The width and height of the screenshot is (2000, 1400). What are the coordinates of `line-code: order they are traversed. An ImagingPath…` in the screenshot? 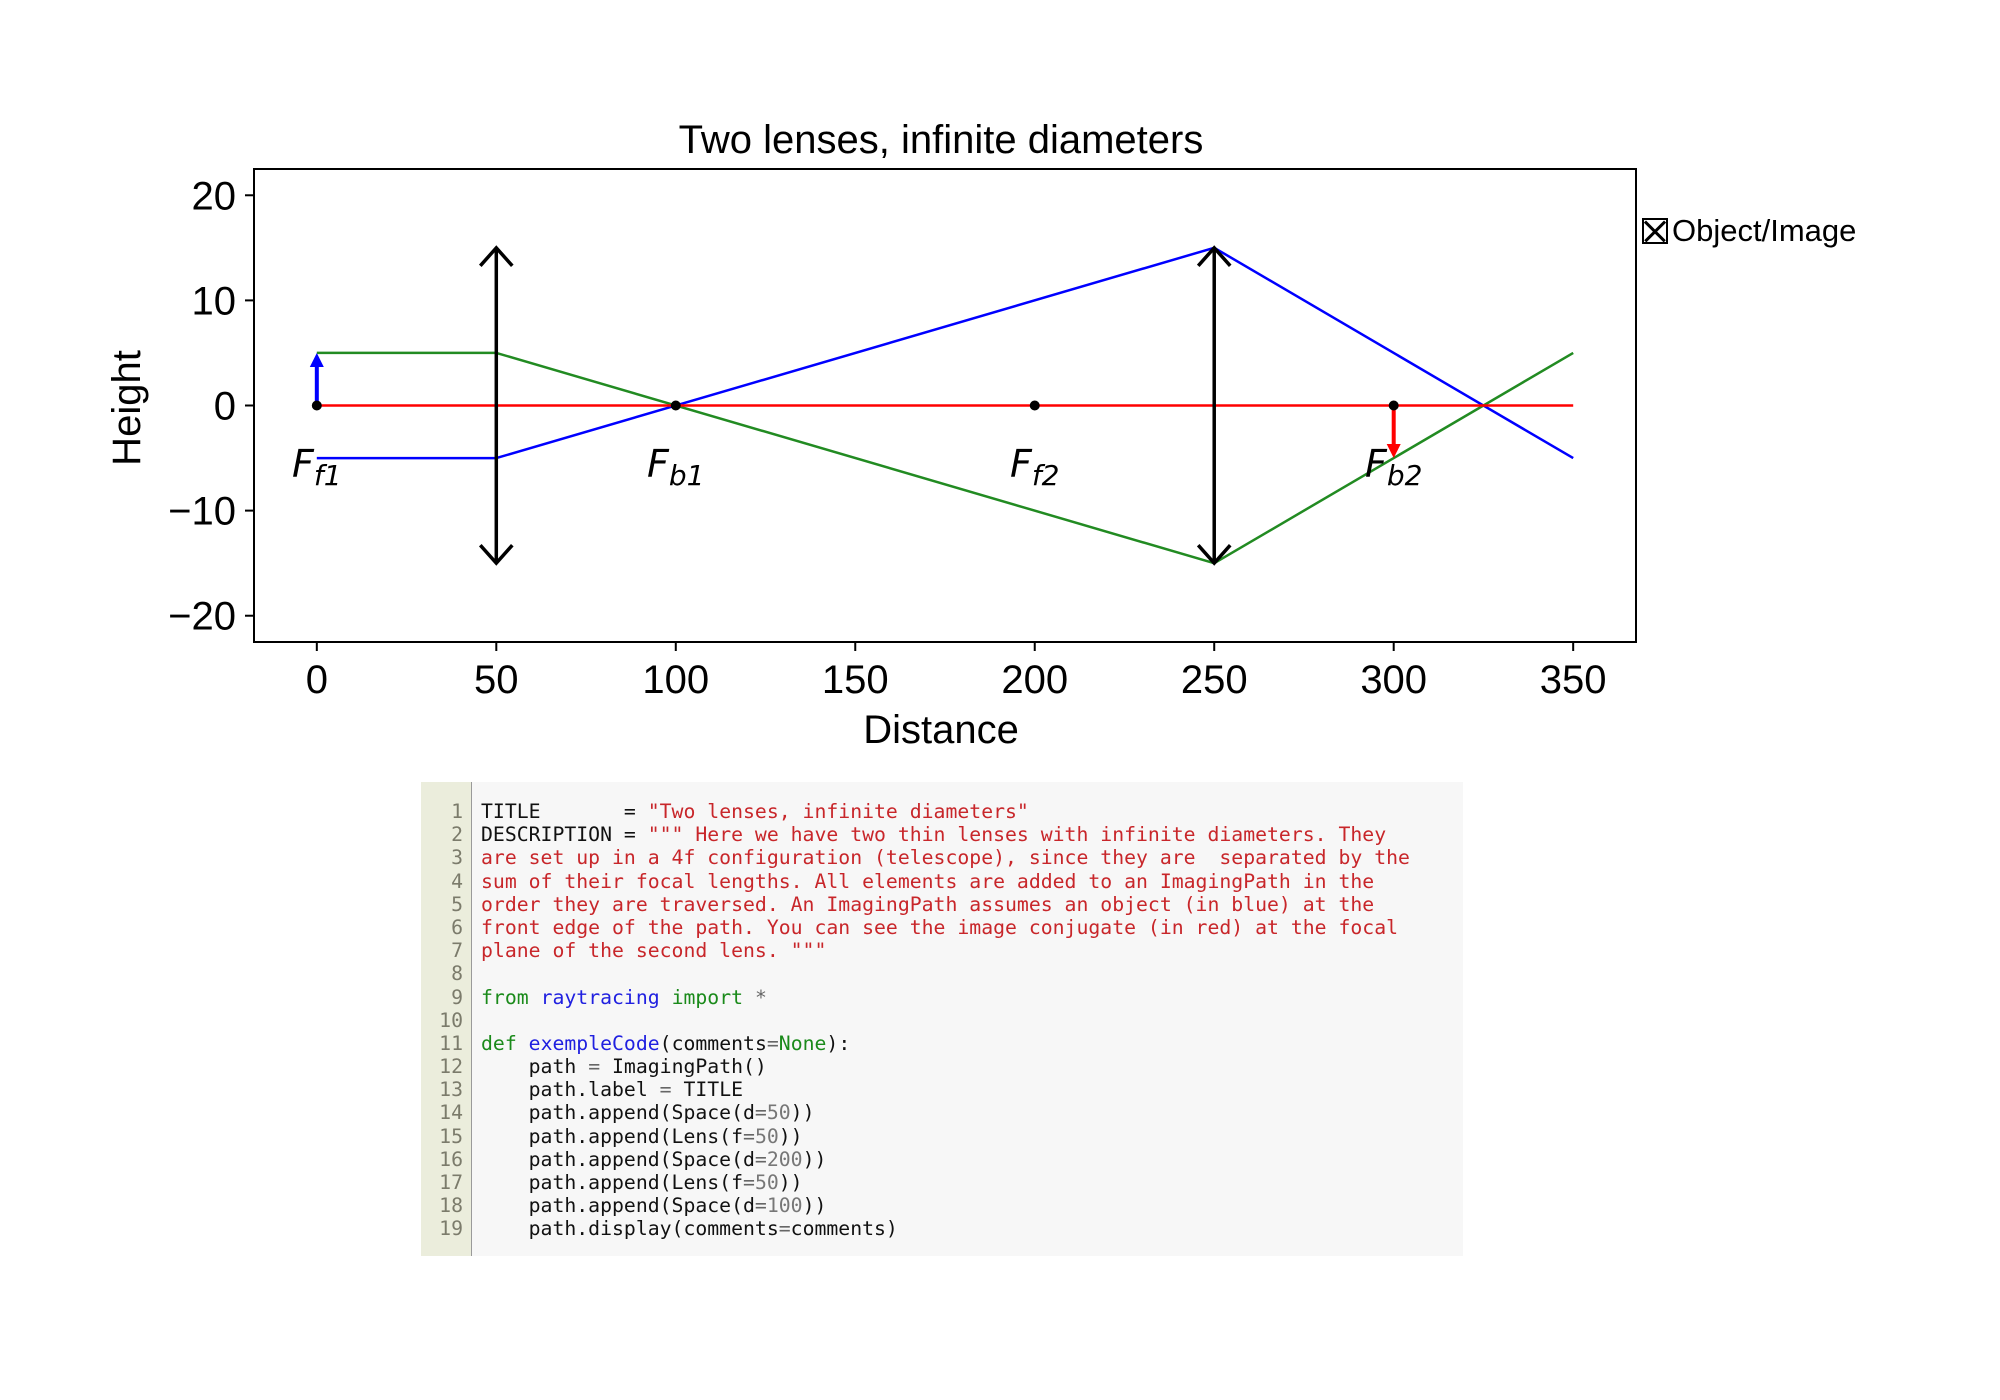 It's located at (927, 904).